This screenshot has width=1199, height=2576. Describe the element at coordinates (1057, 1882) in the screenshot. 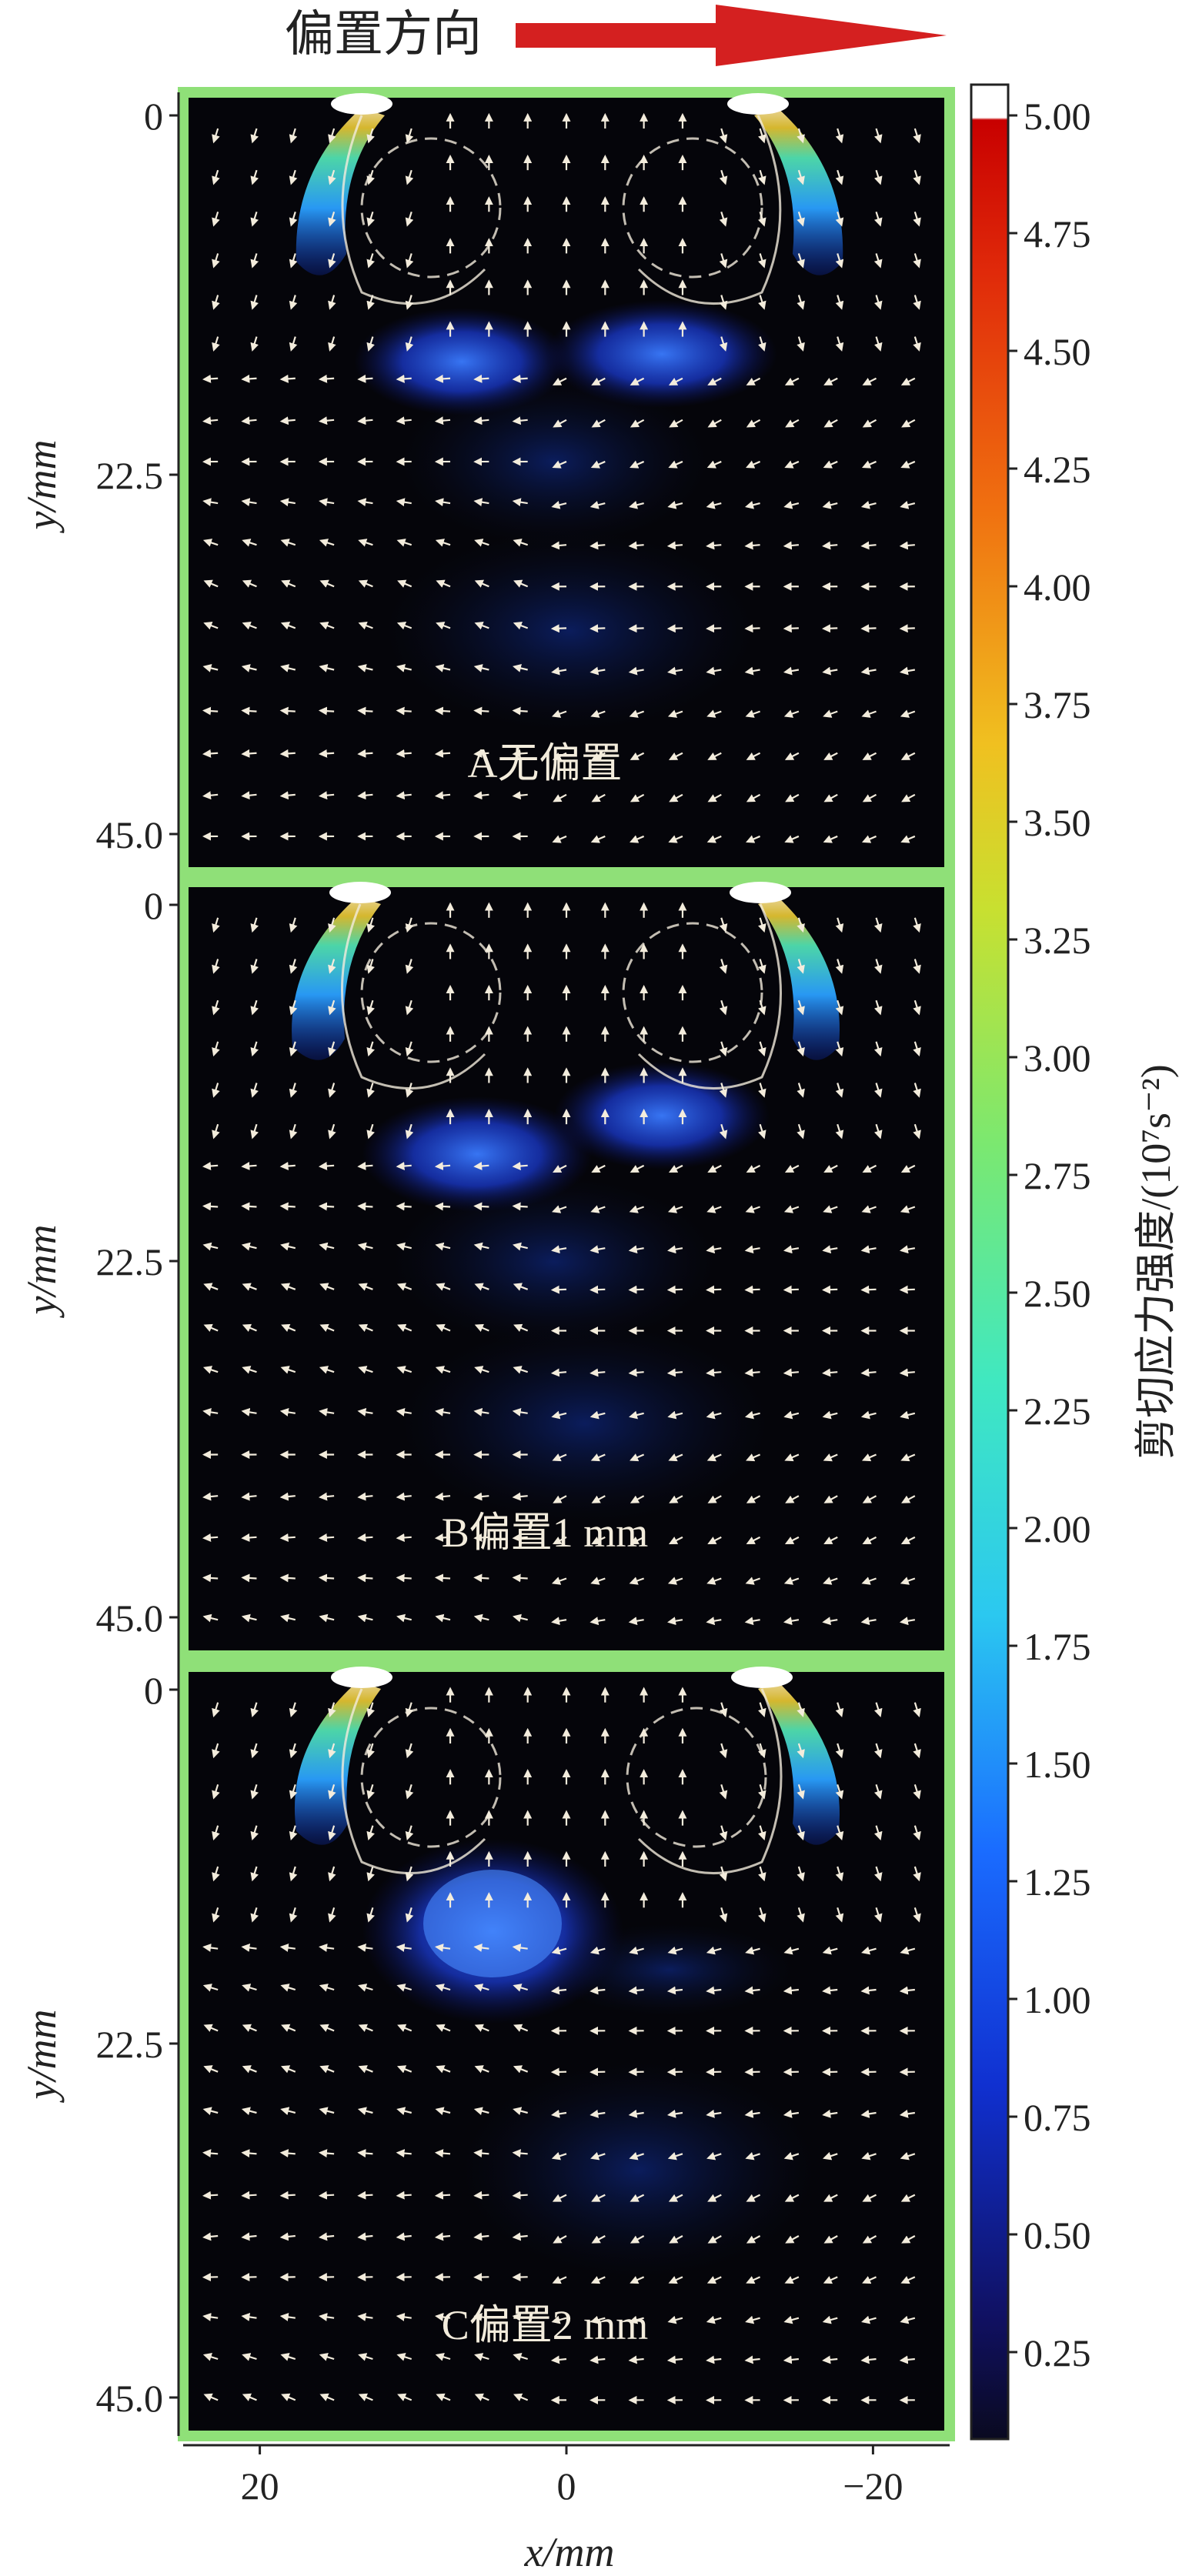

I see `colorbar-tick-label: 1.25` at that location.